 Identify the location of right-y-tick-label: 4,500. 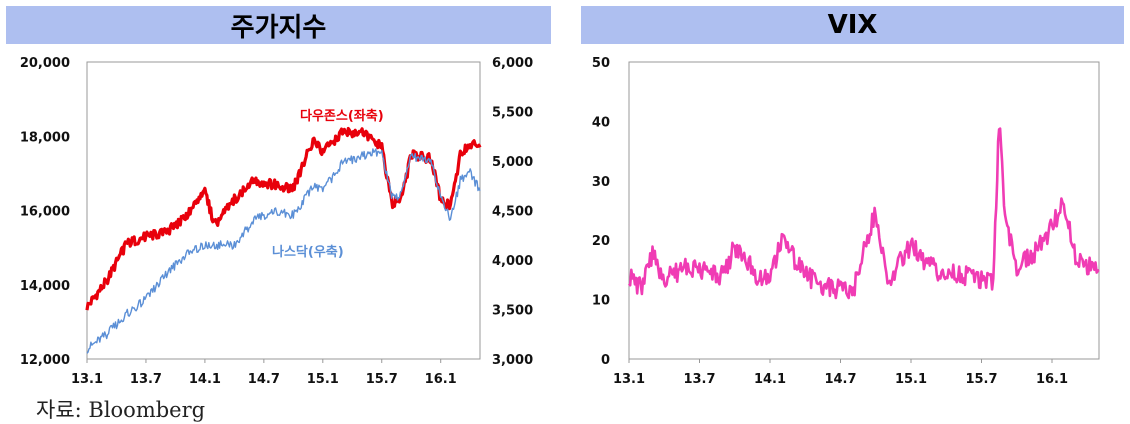
(512, 212).